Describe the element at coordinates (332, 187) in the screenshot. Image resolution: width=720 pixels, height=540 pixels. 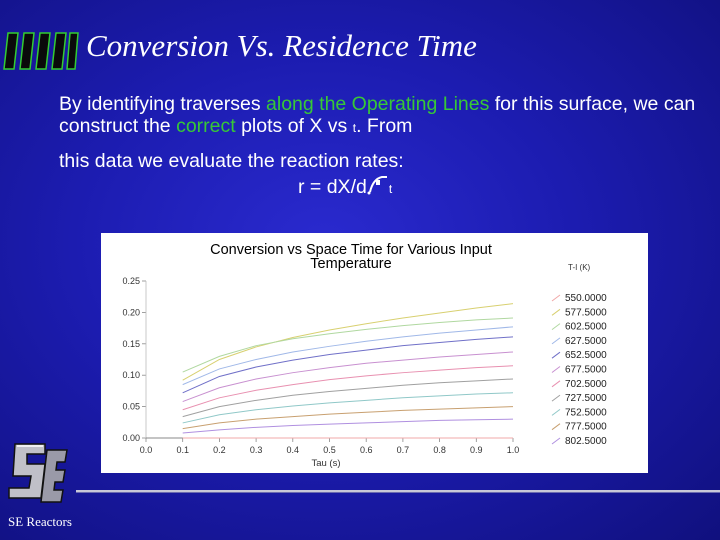
I see `rate-equation-text: r = dX/d` at that location.